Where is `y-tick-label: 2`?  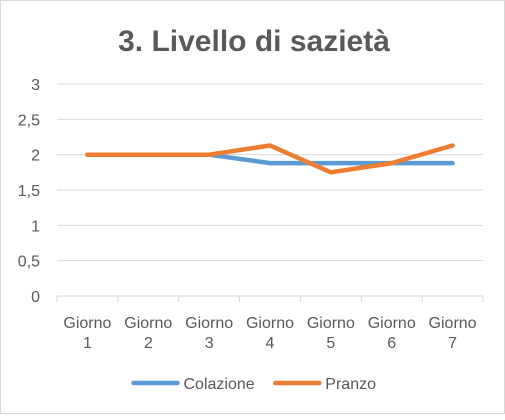 y-tick-label: 2 is located at coordinates (35, 156).